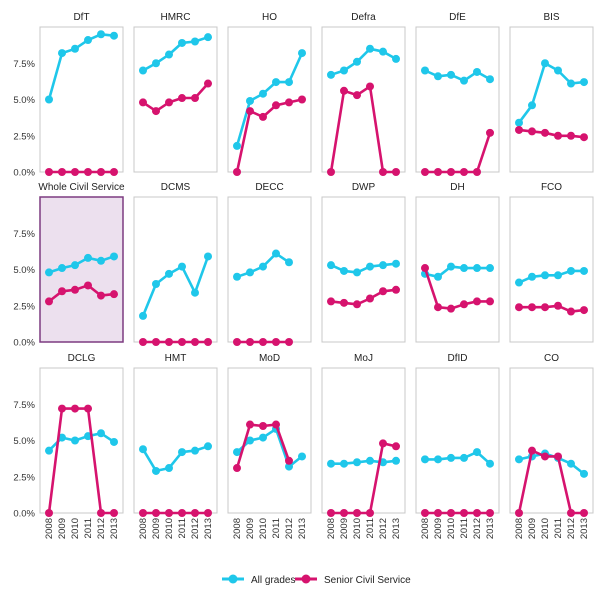  I want to click on panel-title: MoJ, so click(363, 358).